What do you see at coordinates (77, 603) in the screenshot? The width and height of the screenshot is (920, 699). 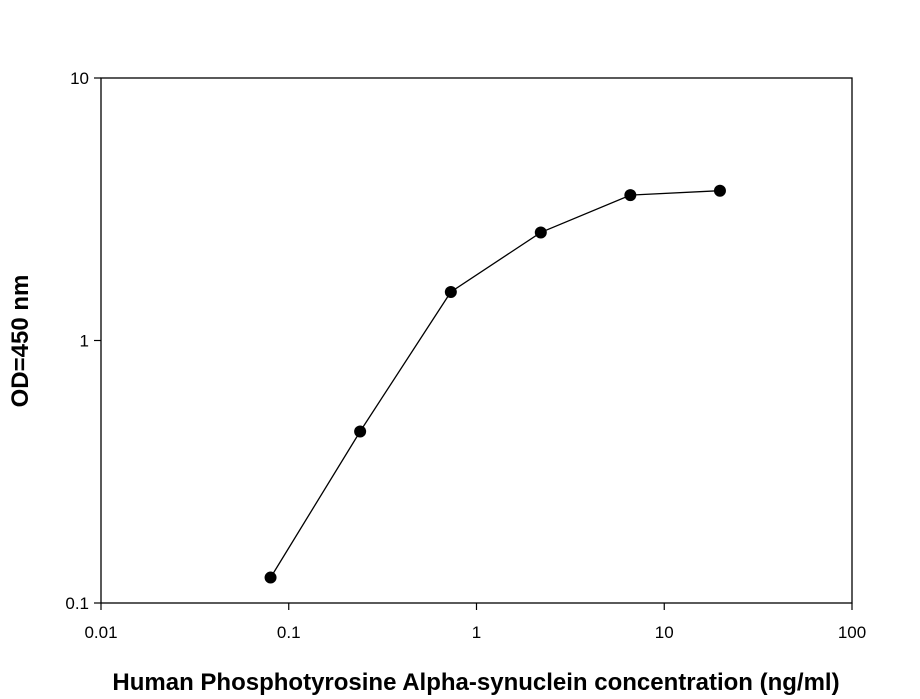 I see `y-tick-label: 0.1` at bounding box center [77, 603].